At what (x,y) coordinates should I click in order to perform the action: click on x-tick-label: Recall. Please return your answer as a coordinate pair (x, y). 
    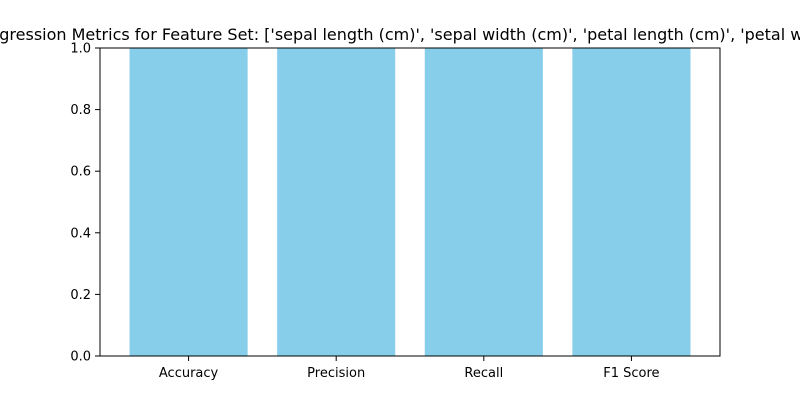
    Looking at the image, I should click on (483, 373).